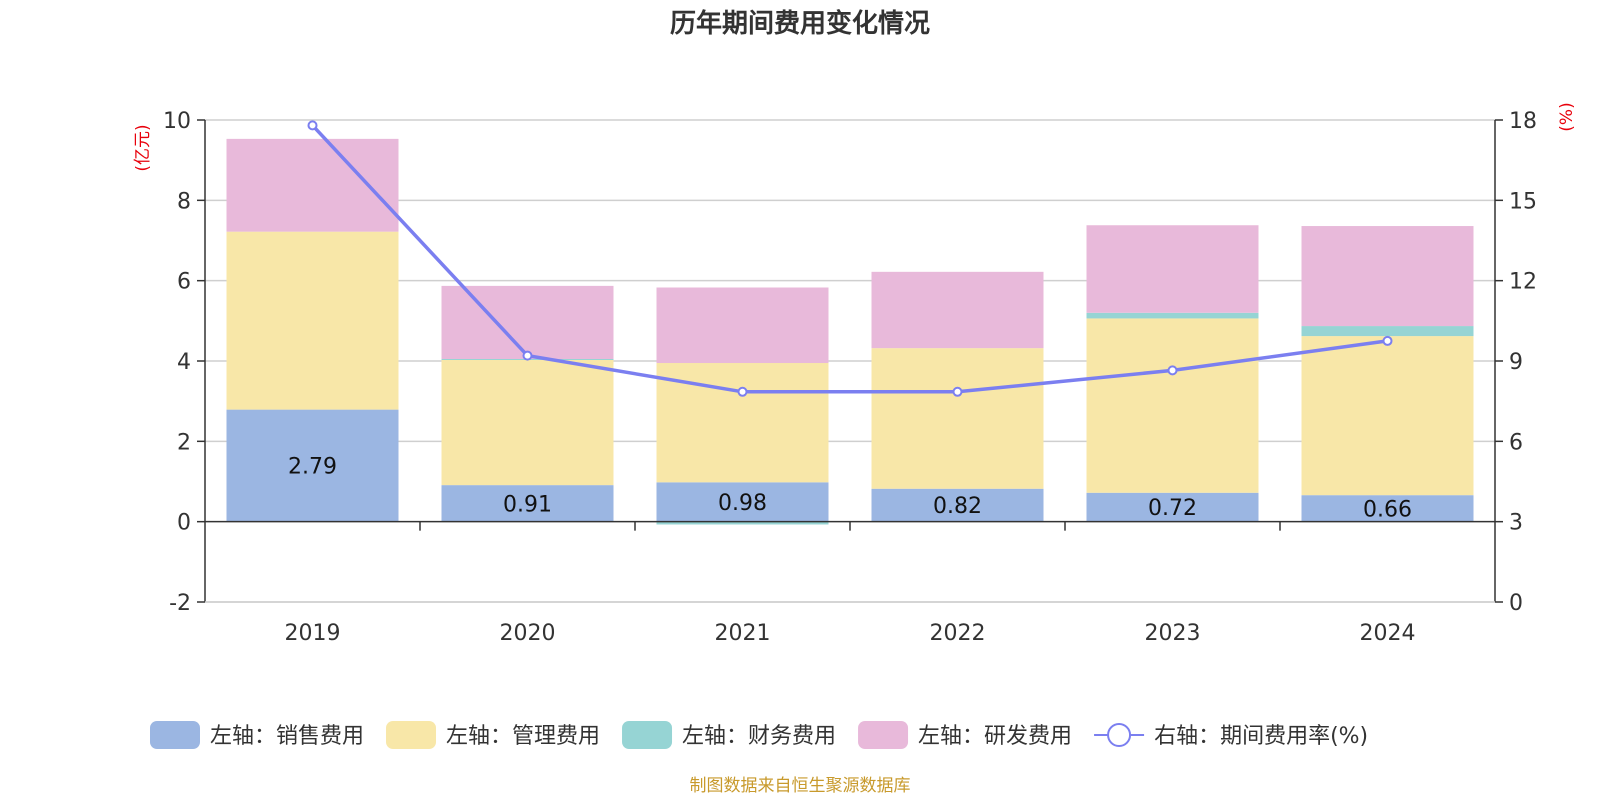 This screenshot has width=1600, height=800. I want to click on x-axis-tick-label: 2020, so click(528, 633).